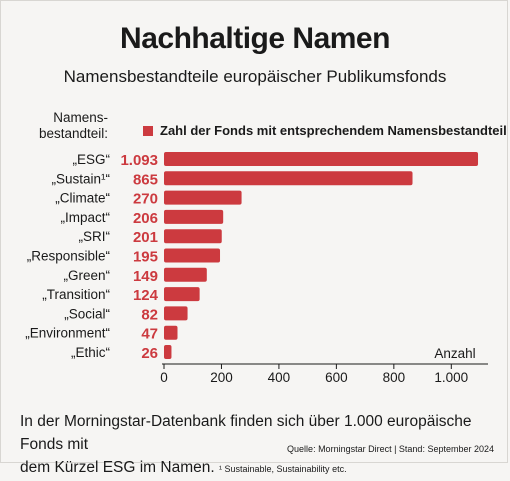 This screenshot has width=510, height=481. Describe the element at coordinates (95, 236) in the screenshot. I see `category-label: „SRI“` at that location.